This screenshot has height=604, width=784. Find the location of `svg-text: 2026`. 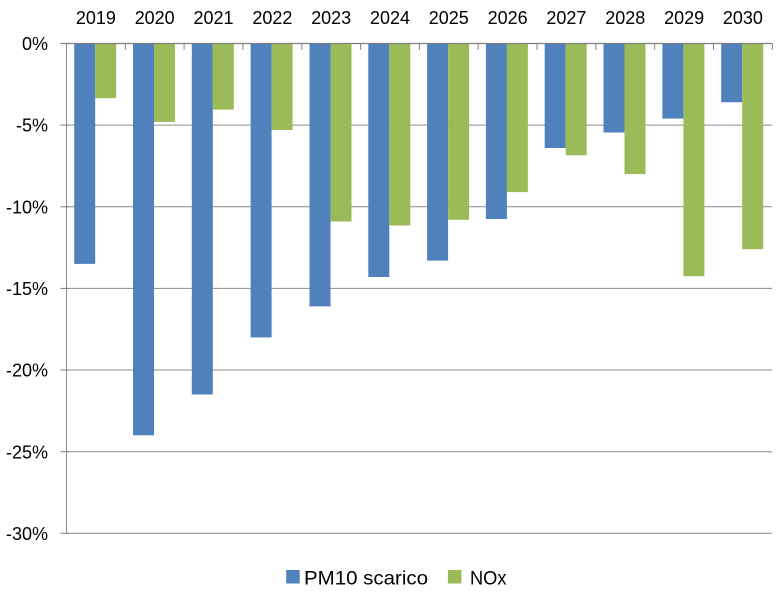

svg-text: 2026 is located at coordinates (508, 18).